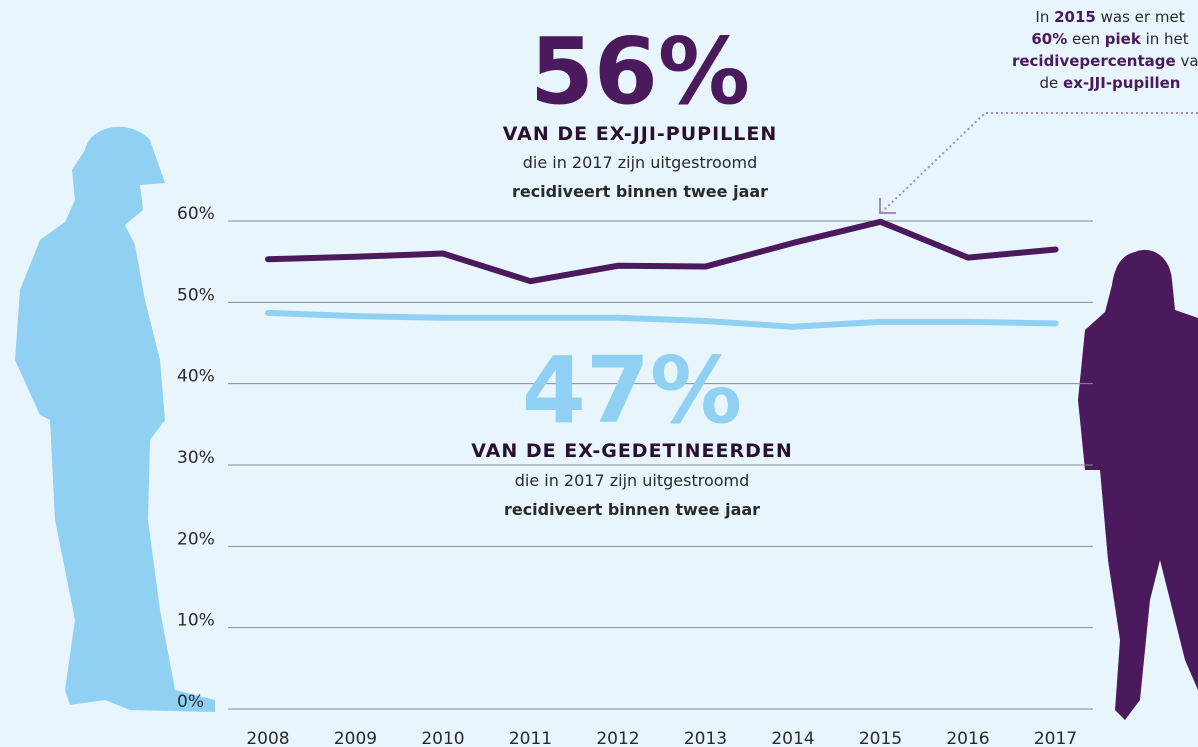  I want to click on callout-heading: VAN DE EX-GEDETINEERDEN, so click(631, 451).